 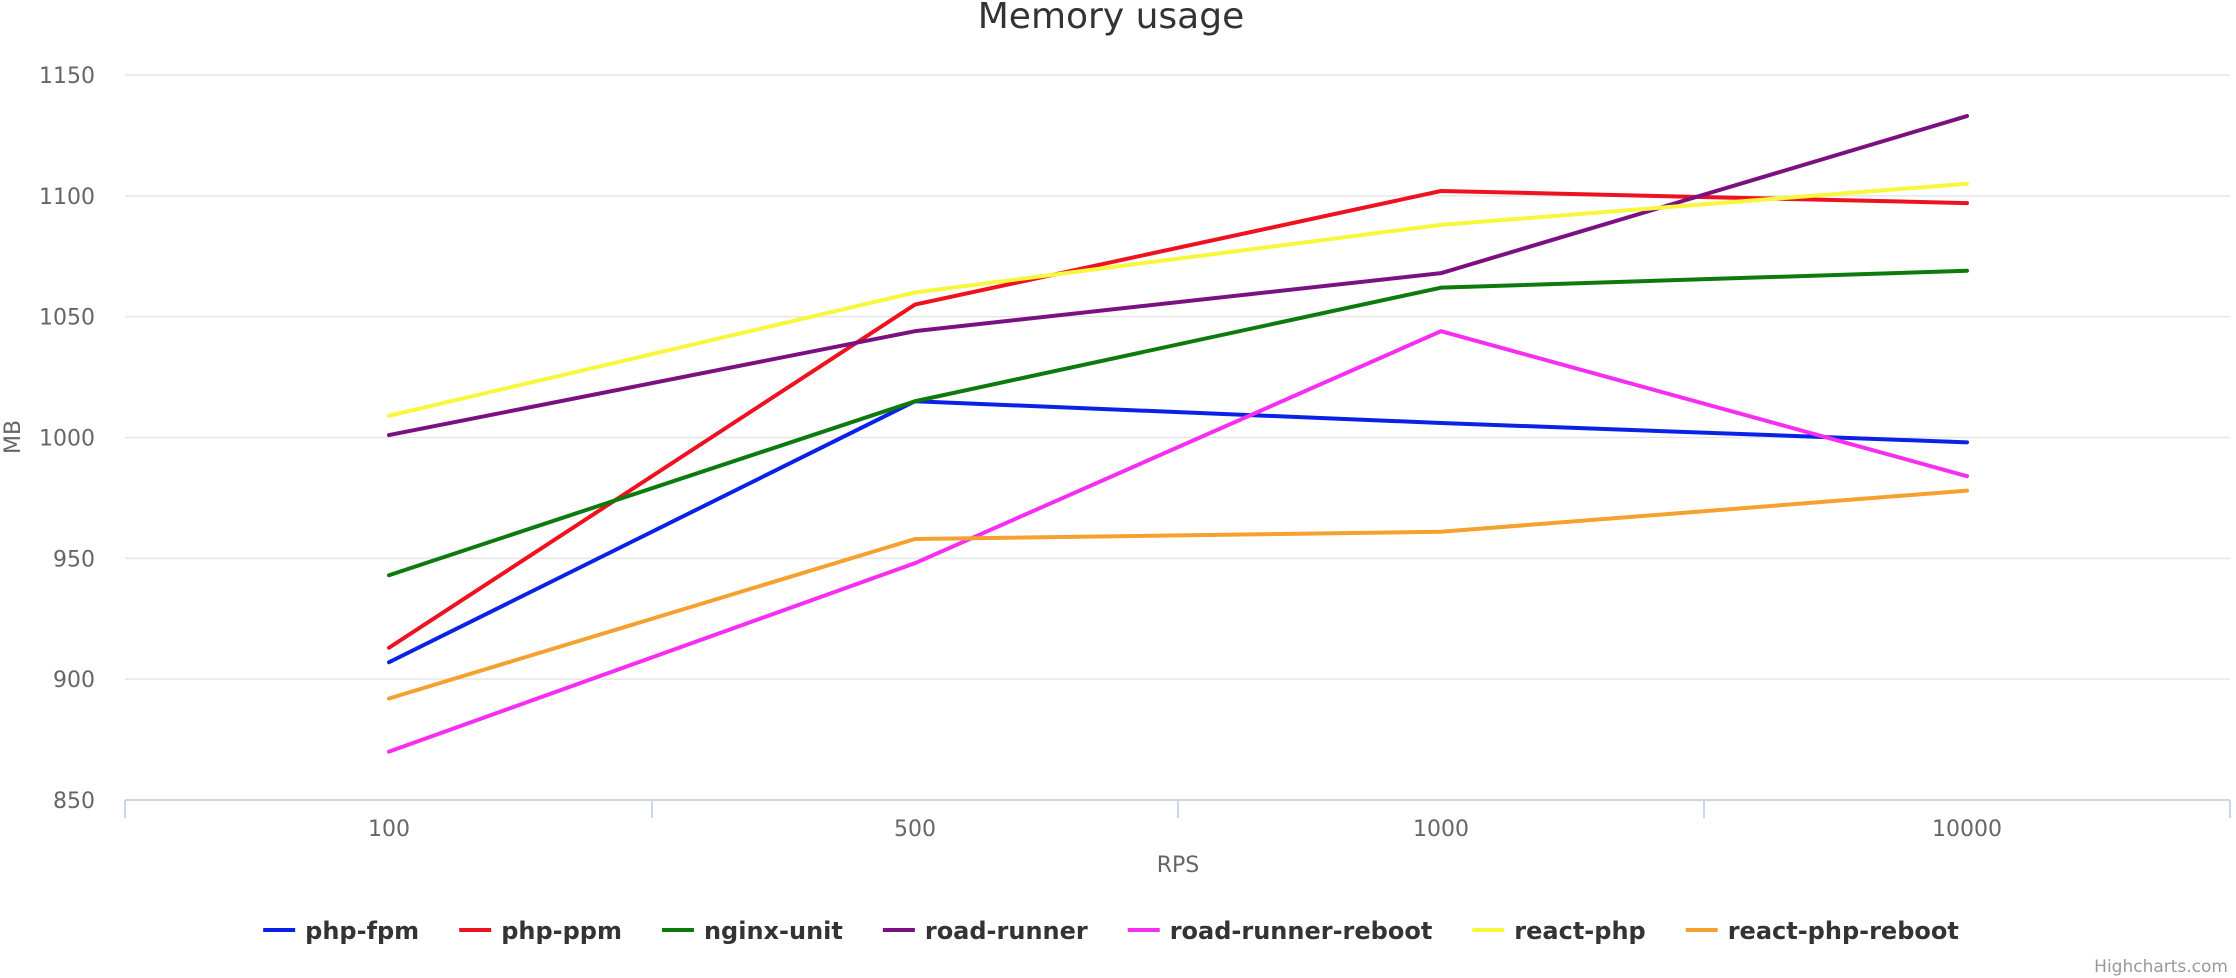 I want to click on legend-item-road-runner: road-runner, so click(x=985, y=931).